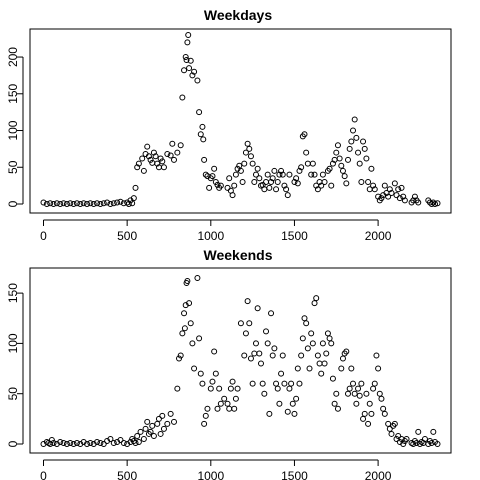  Describe the element at coordinates (43, 474) in the screenshot. I see `weekends-x-tick-label: 0` at that location.